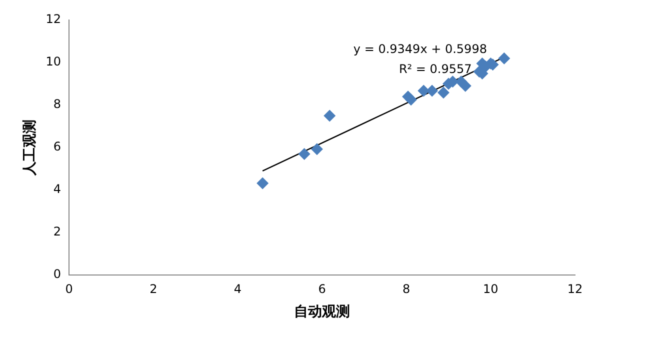  Describe the element at coordinates (406, 289) in the screenshot. I see `x-tick-label: 8` at that location.